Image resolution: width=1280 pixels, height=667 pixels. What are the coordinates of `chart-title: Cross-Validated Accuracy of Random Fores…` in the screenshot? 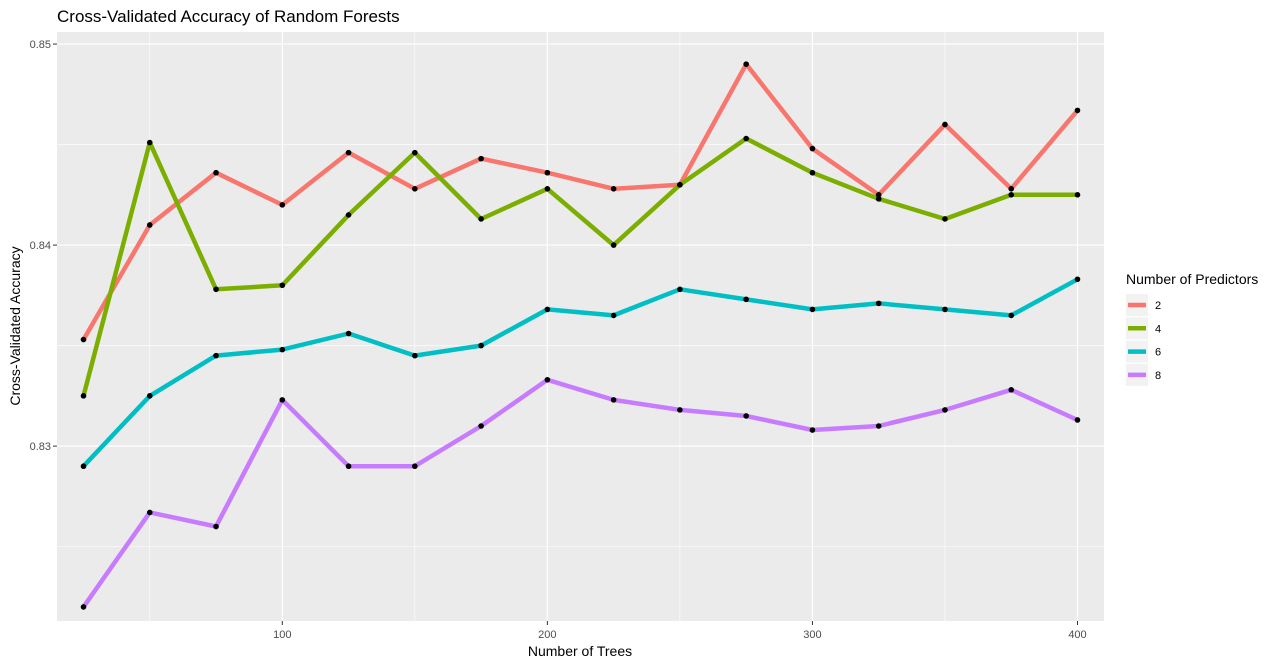 It's located at (228, 16).